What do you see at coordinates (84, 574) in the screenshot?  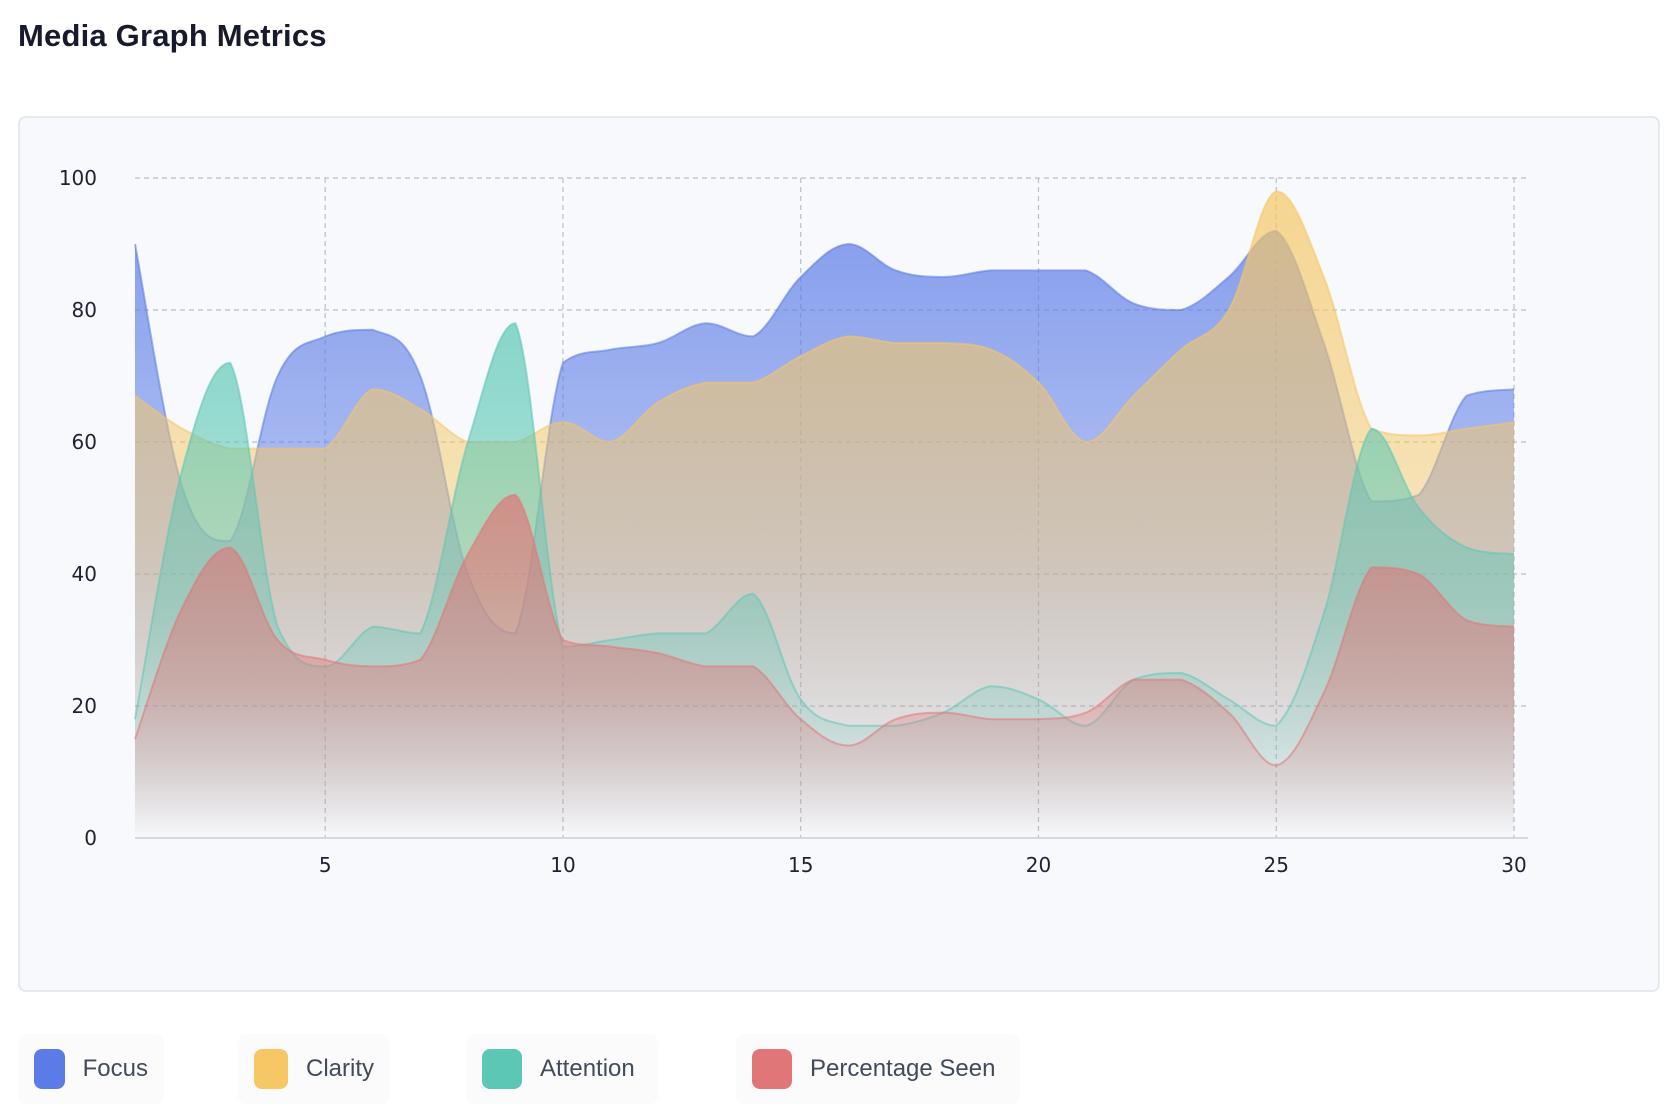 I see `y-tick-label: 40` at bounding box center [84, 574].